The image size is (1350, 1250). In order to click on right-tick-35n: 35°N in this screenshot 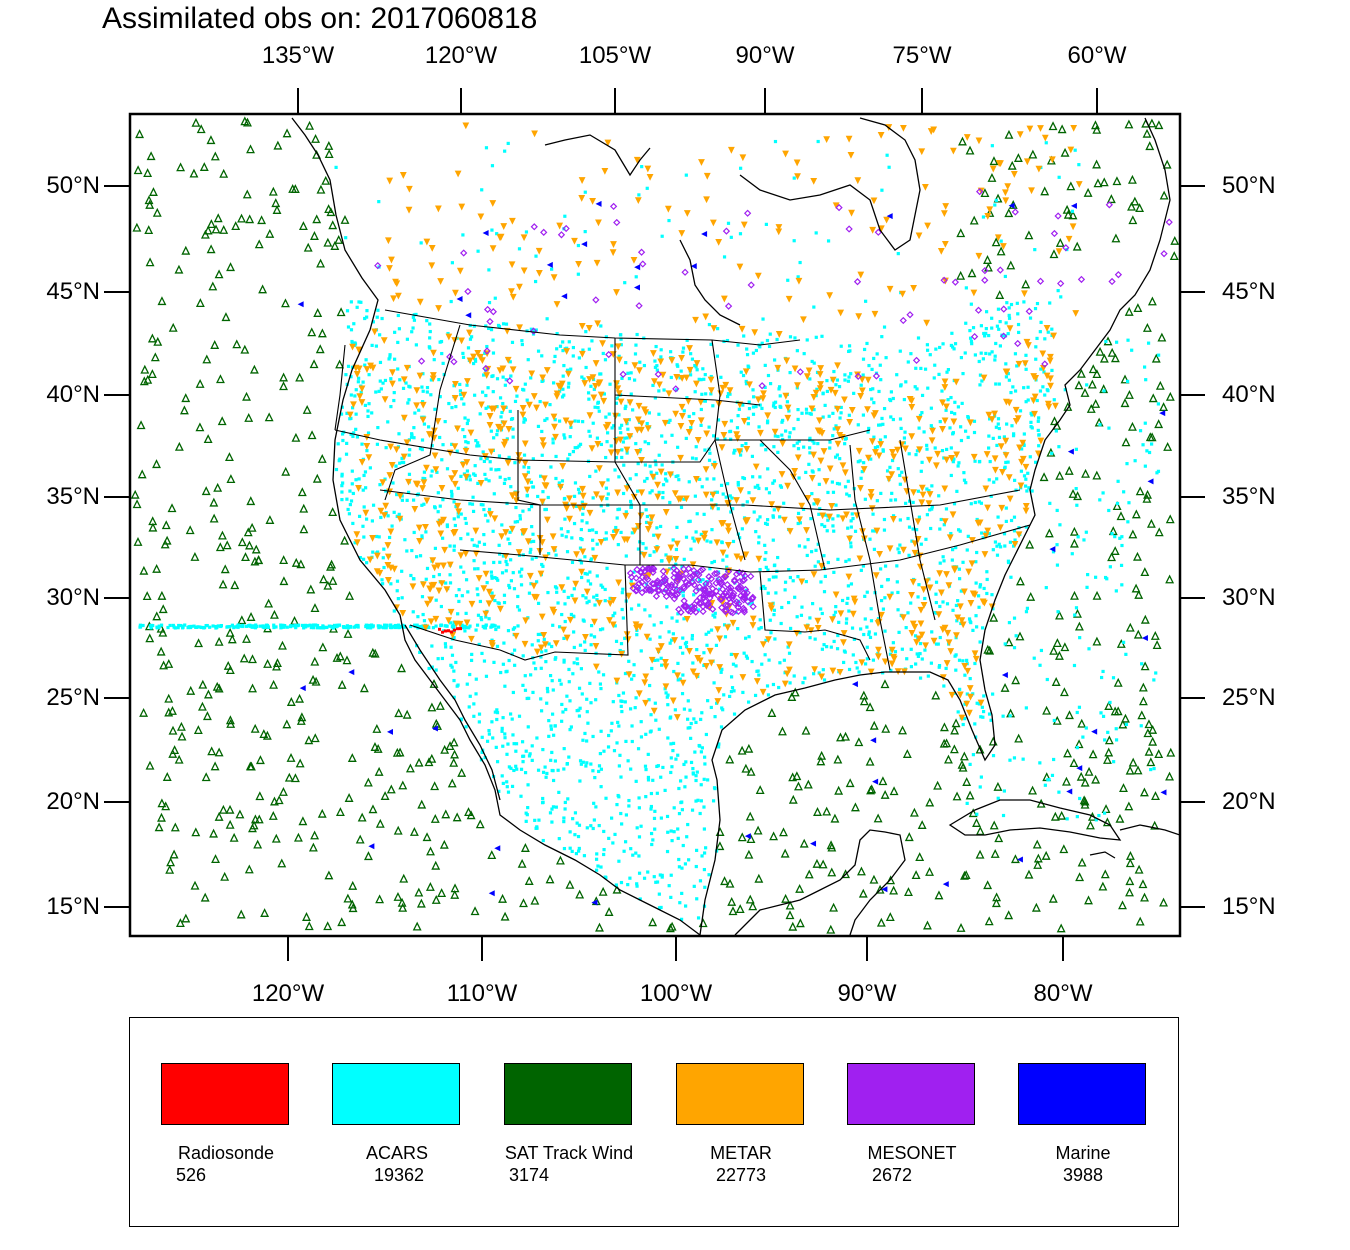, I will do `click(1249, 496)`.